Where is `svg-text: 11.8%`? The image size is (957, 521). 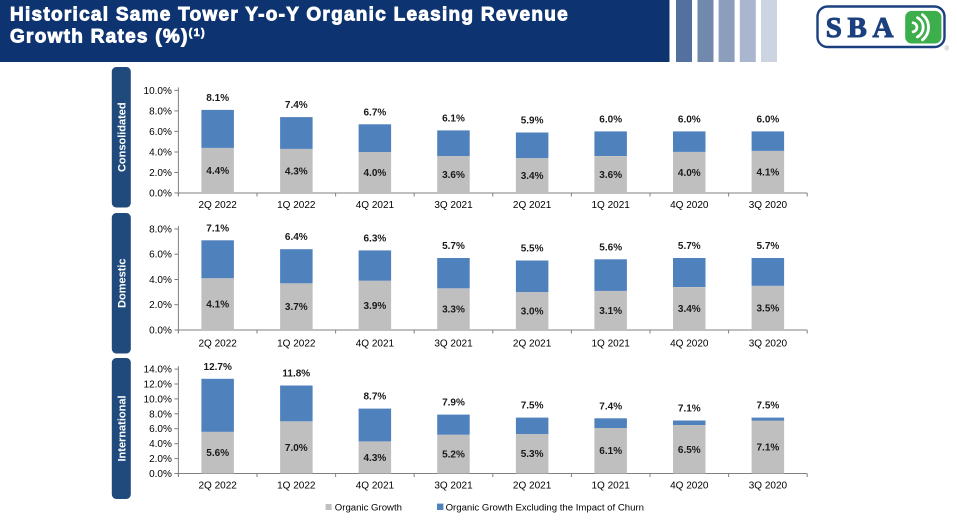 svg-text: 11.8% is located at coordinates (296, 374).